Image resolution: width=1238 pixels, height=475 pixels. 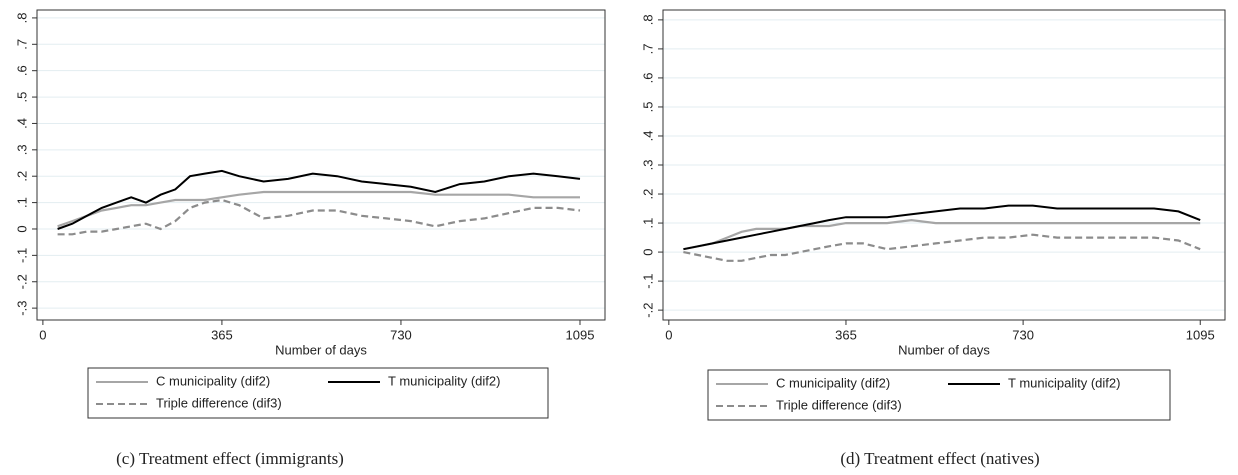 What do you see at coordinates (21, 308) in the screenshot?
I see `y-tick-label: -.3` at bounding box center [21, 308].